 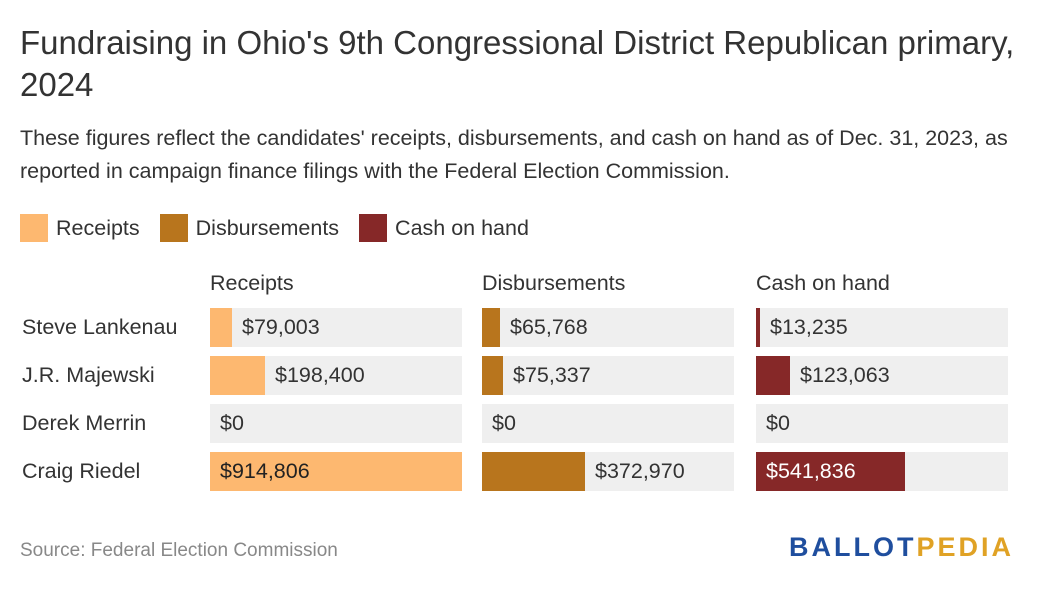 What do you see at coordinates (252, 283) in the screenshot?
I see `column-header-receipts: Receipts` at bounding box center [252, 283].